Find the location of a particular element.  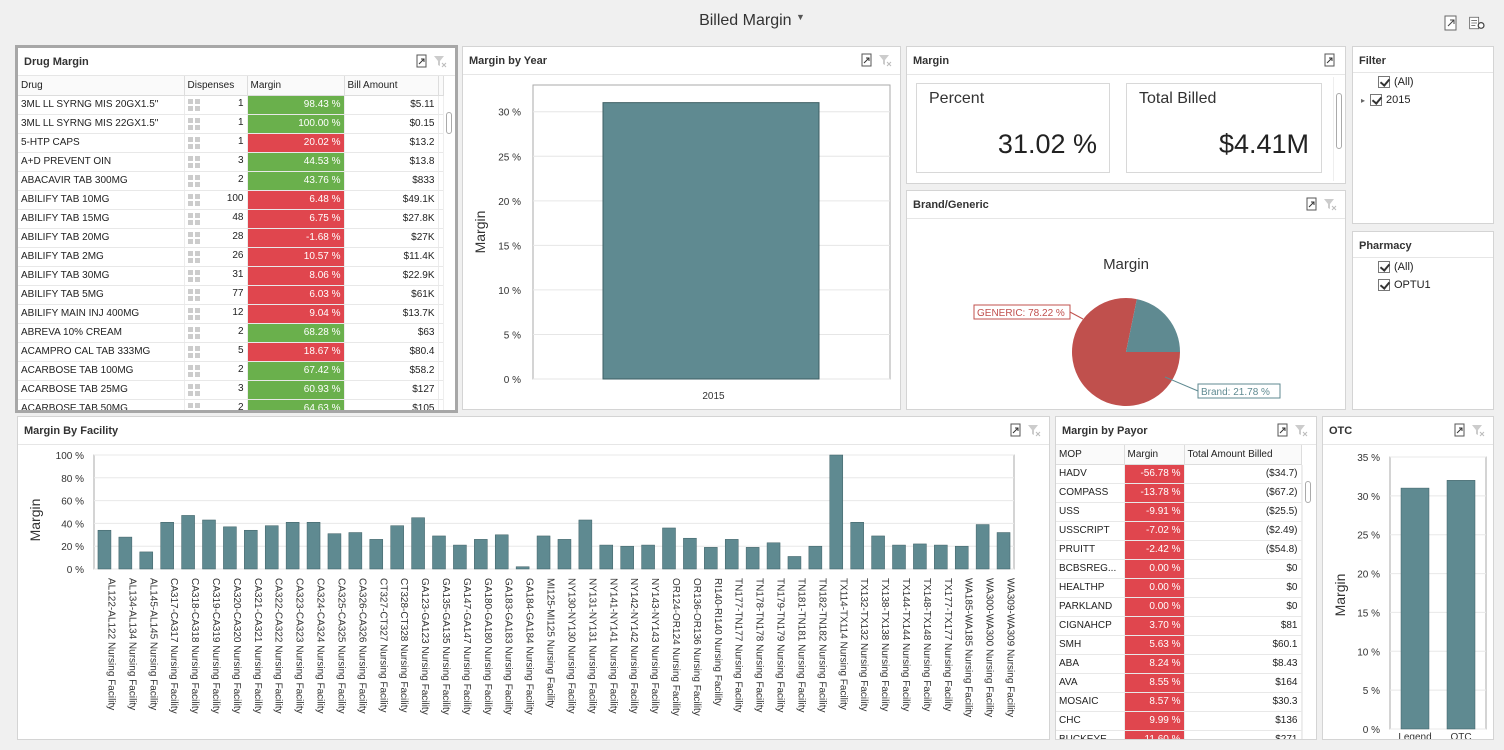

drug-table-scrollbar is located at coordinates (448, 253).